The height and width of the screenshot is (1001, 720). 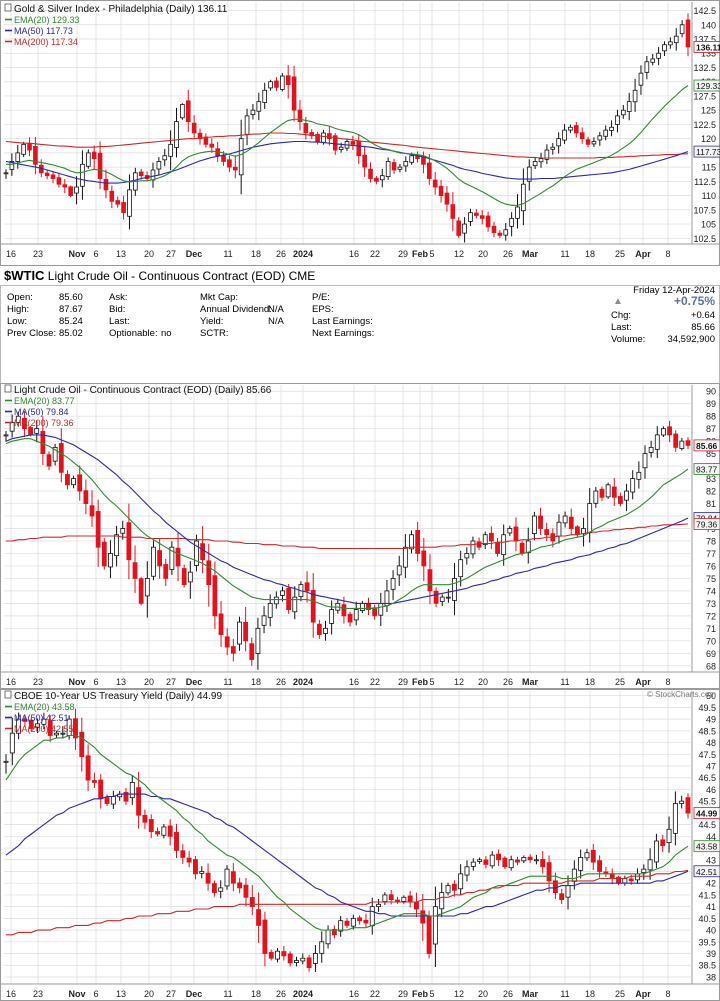 I want to click on y-tick-label: 137.5, so click(x=704, y=40).